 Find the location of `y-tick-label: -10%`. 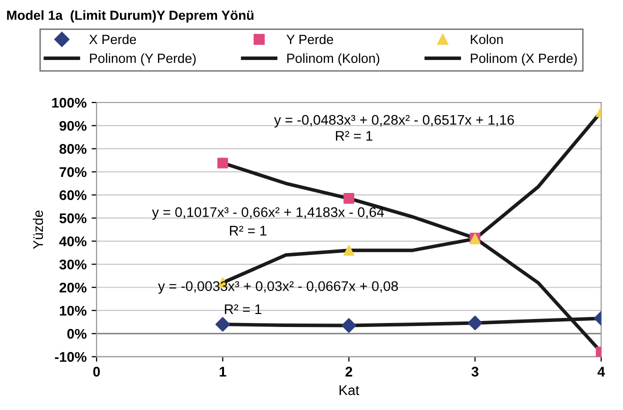

y-tick-label: -10% is located at coordinates (70, 357).